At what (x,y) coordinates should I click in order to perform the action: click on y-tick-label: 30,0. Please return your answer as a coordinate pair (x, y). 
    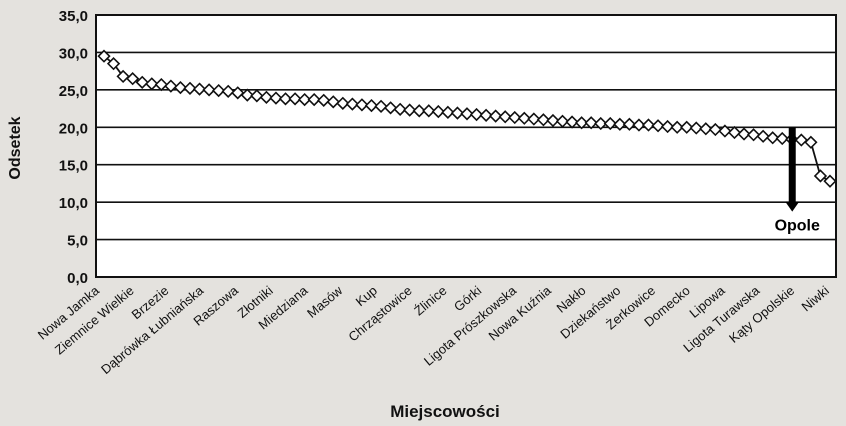
    Looking at the image, I should click on (73, 53).